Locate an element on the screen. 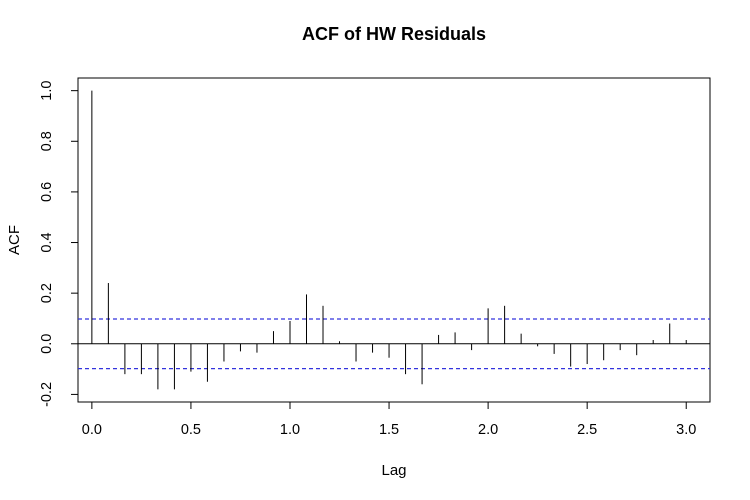  x-tick-label: 3.0 is located at coordinates (686, 430).